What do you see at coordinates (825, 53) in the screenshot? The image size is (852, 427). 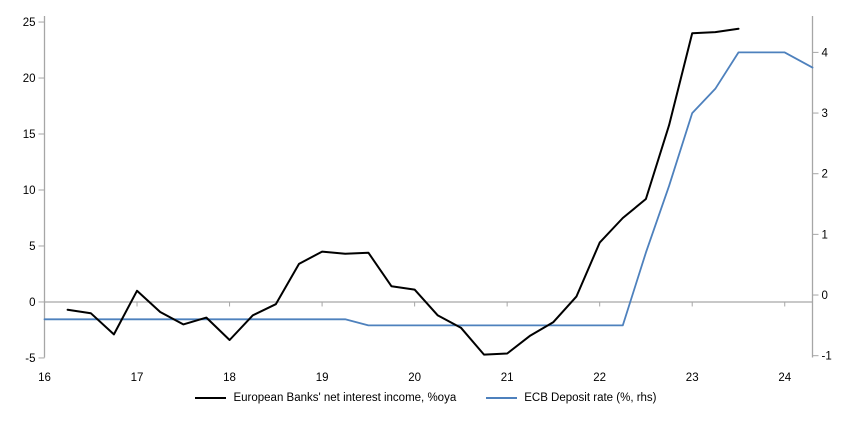 I see `right-axis-tick-label: 4` at bounding box center [825, 53].